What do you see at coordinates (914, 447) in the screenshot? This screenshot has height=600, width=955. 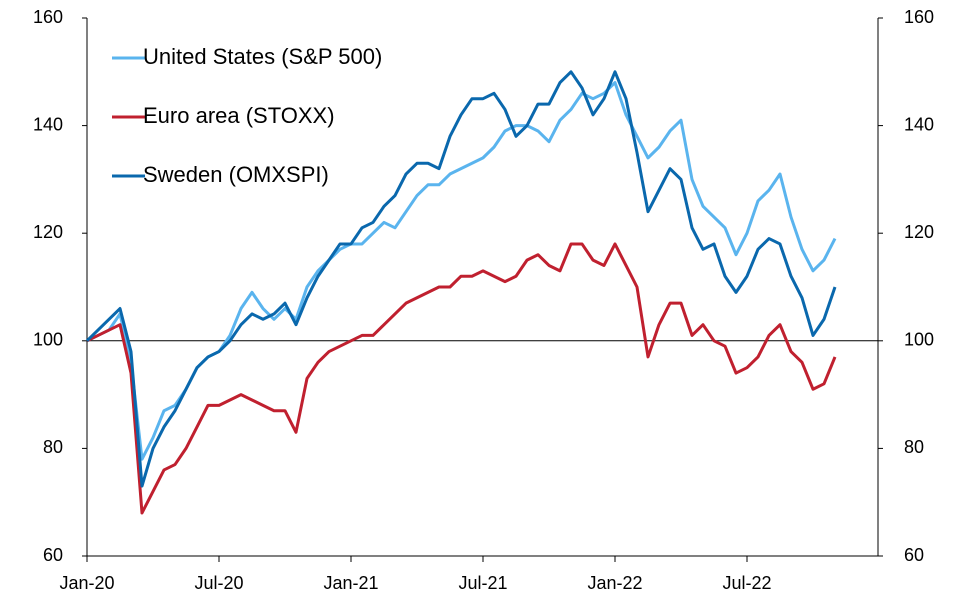 I see `y2-tick-label: 80` at bounding box center [914, 447].